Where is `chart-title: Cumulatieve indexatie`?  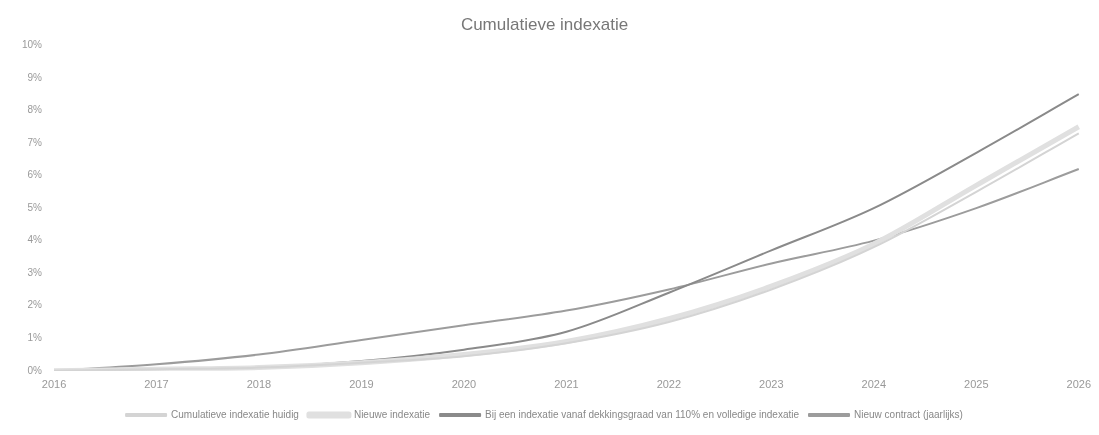 chart-title: Cumulatieve indexatie is located at coordinates (544, 24).